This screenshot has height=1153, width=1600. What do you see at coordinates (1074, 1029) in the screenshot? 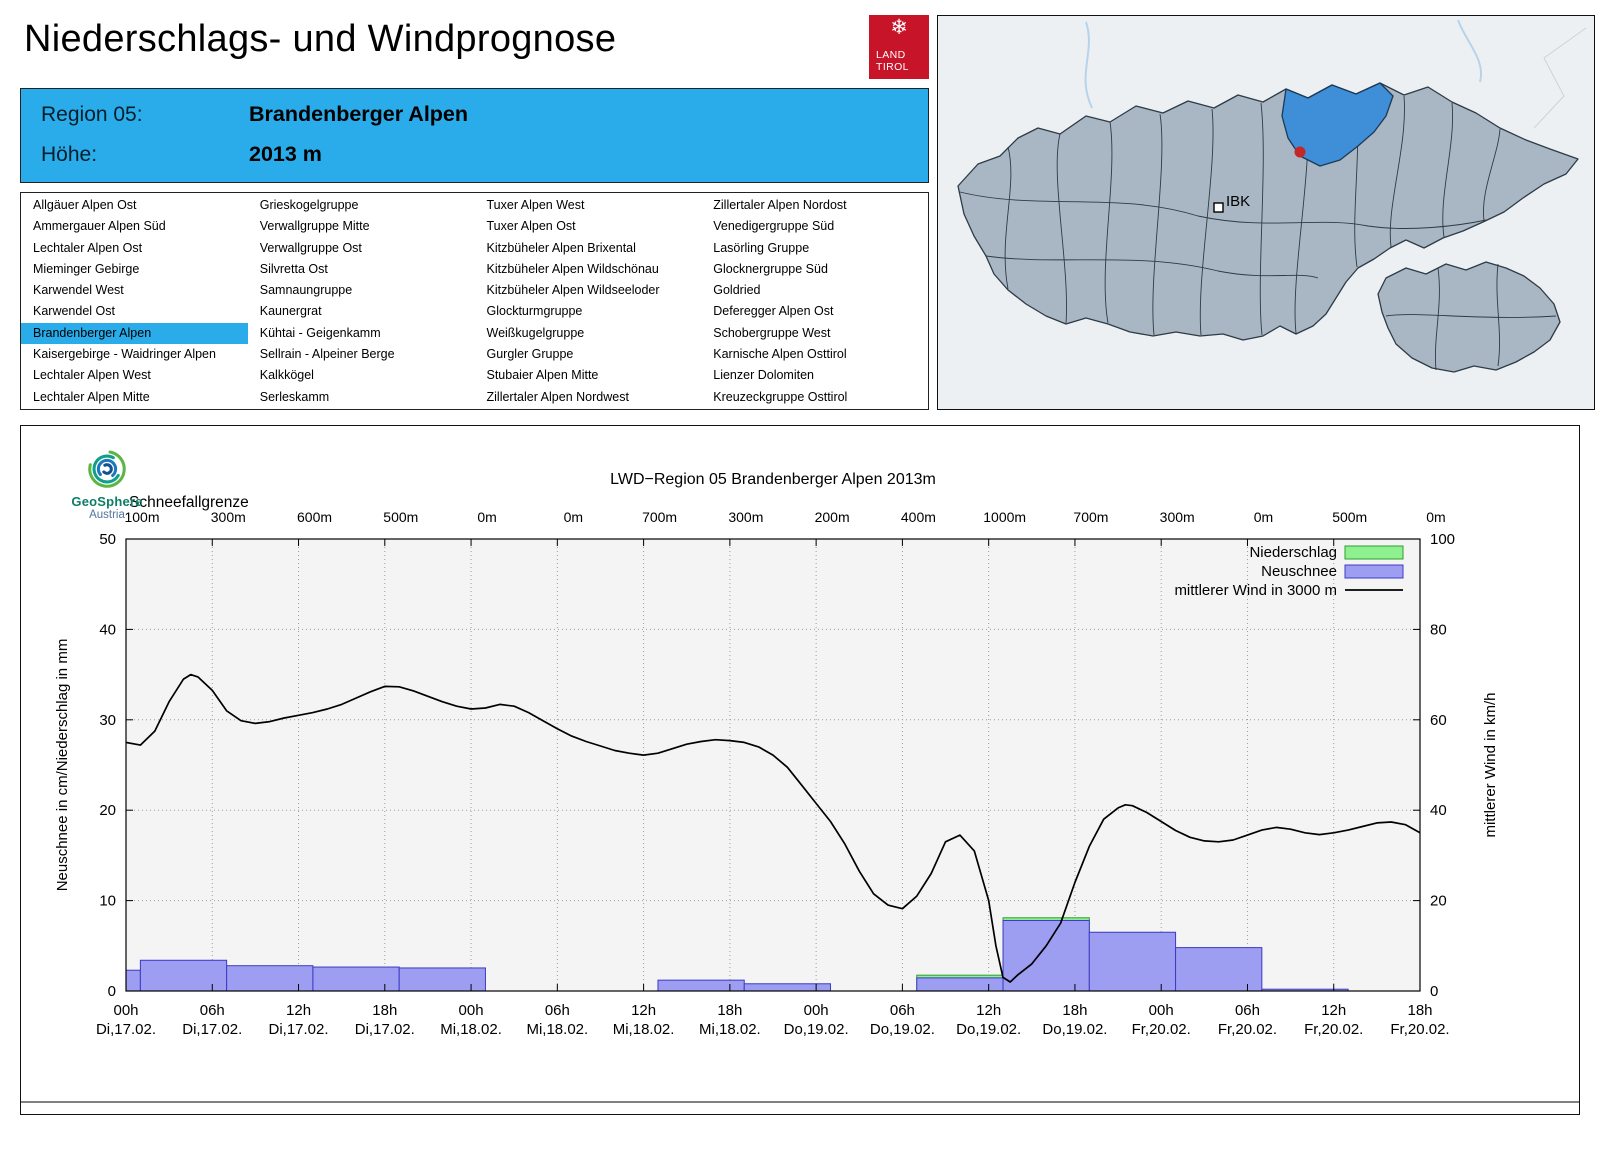
I see `x-tick-date: Do,19.02.` at bounding box center [1074, 1029].